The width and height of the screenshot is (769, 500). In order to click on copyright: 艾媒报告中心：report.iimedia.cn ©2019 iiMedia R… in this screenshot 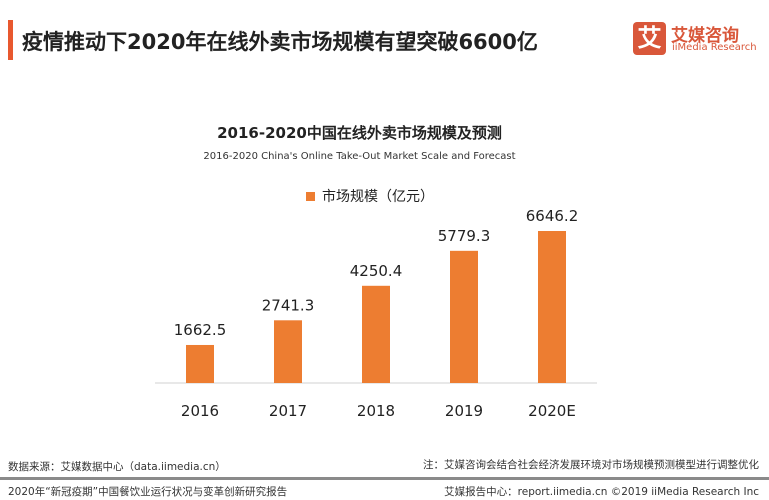, I will do `click(601, 492)`.